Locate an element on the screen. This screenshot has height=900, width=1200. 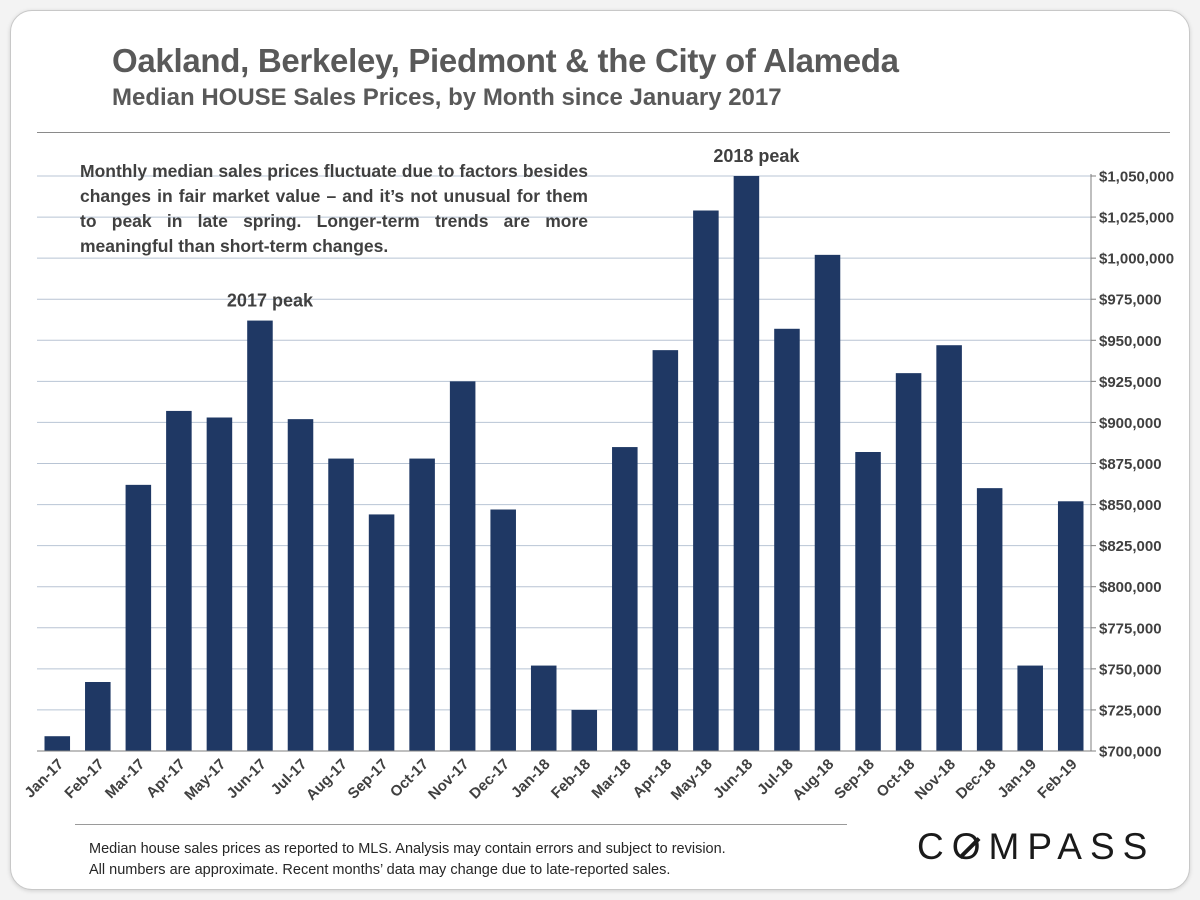
x-tick-label: Feb-18 is located at coordinates (571, 779).